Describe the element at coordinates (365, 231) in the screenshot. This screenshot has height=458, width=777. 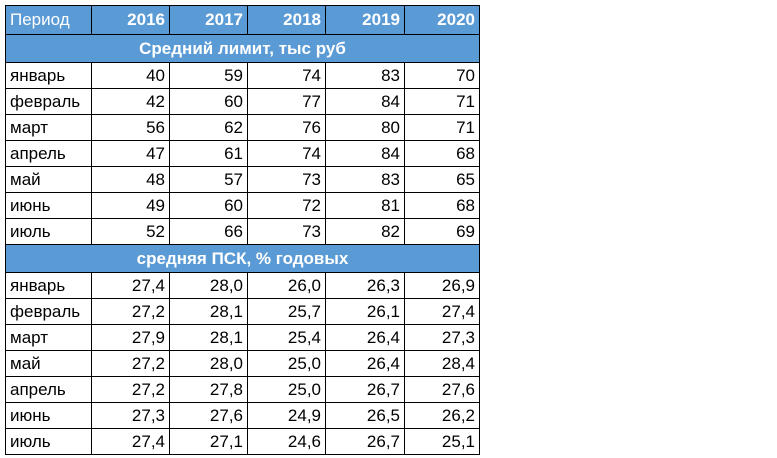
I see `value-cell: 82` at that location.